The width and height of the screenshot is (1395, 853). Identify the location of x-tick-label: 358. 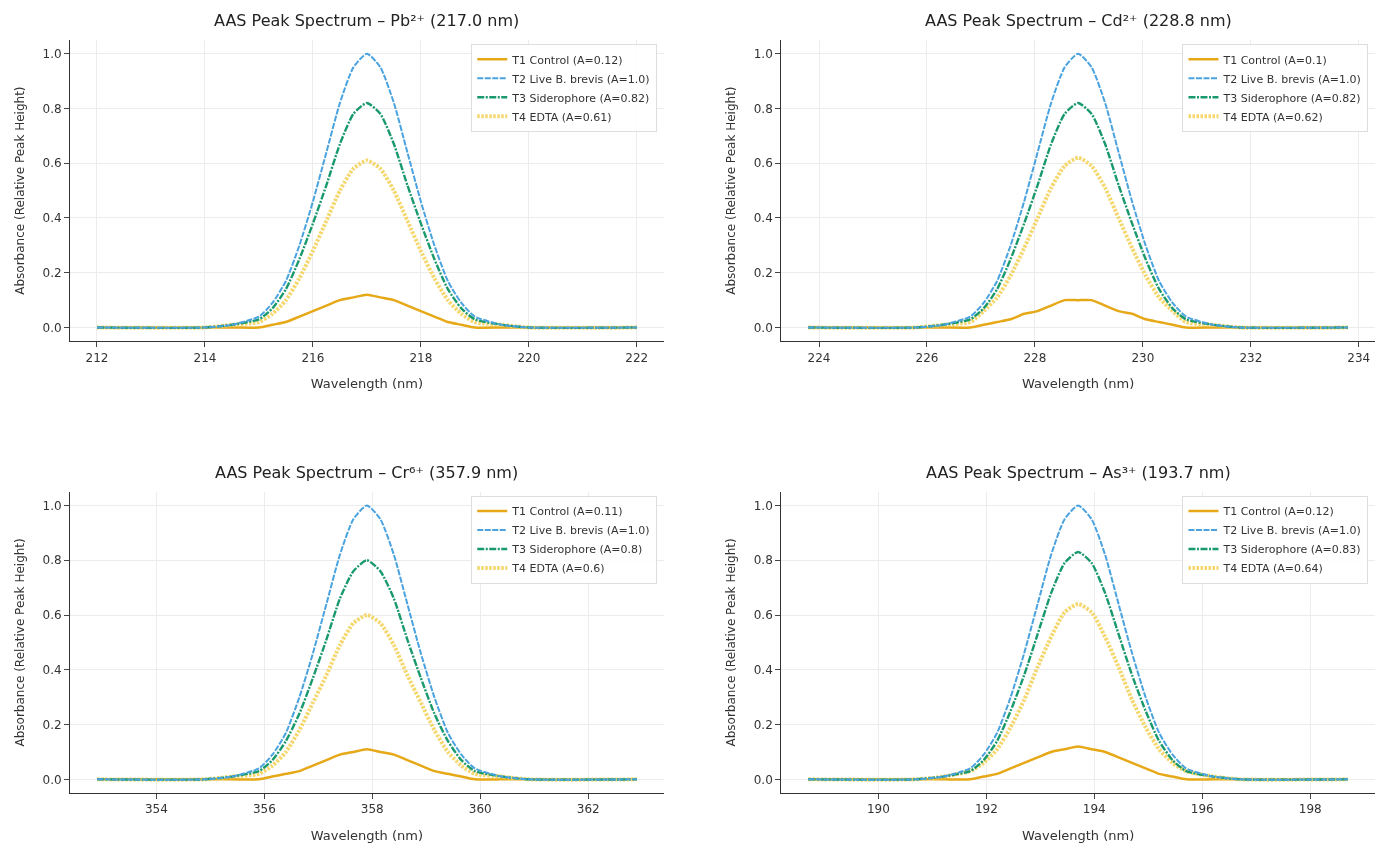
(372, 809).